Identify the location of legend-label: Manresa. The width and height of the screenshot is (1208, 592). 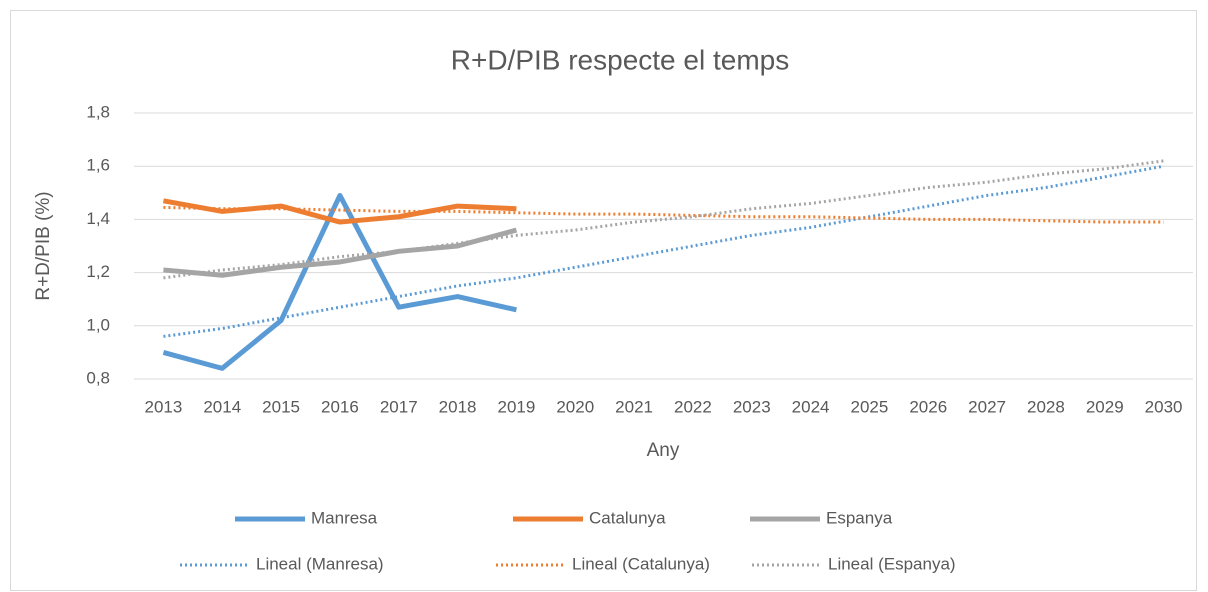
(344, 517).